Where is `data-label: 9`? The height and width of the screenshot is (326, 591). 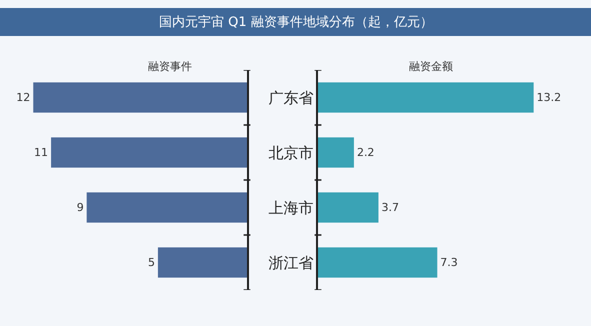 data-label: 9 is located at coordinates (80, 207).